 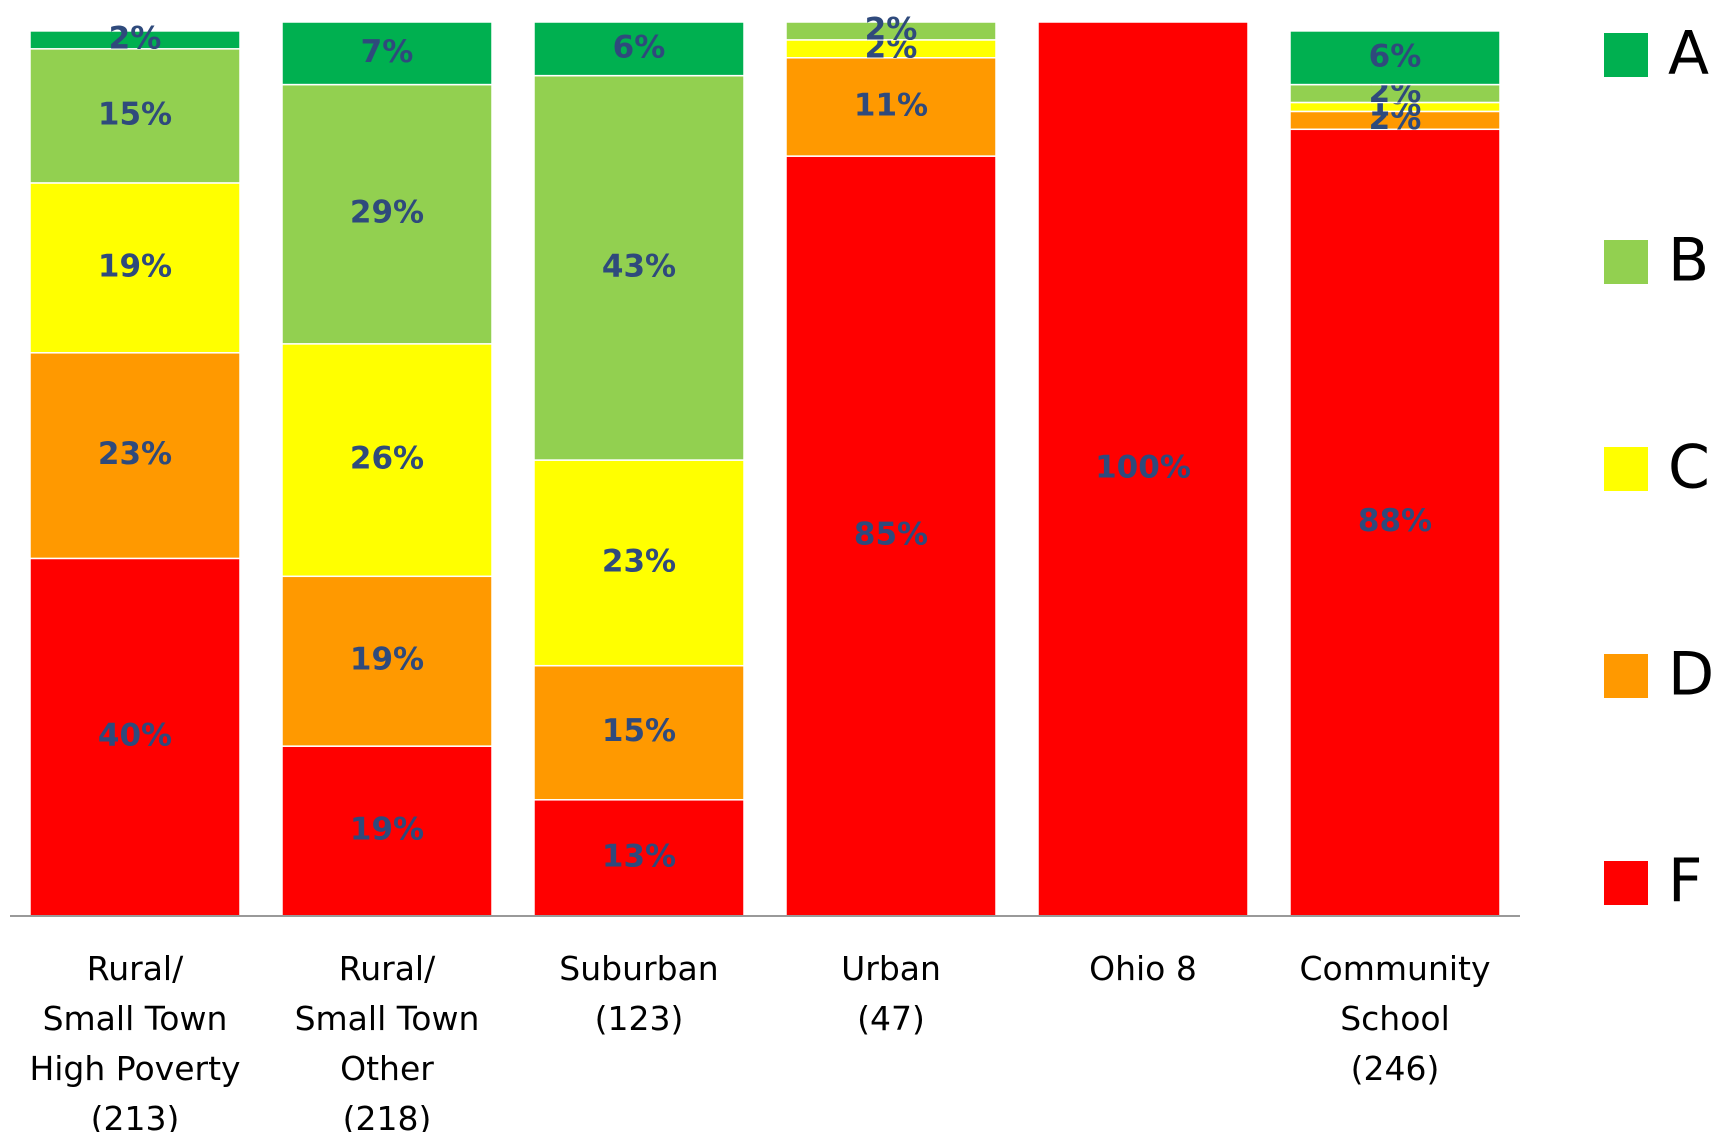 I want to click on x-tick-label: Urban (47), so click(x=891, y=993).